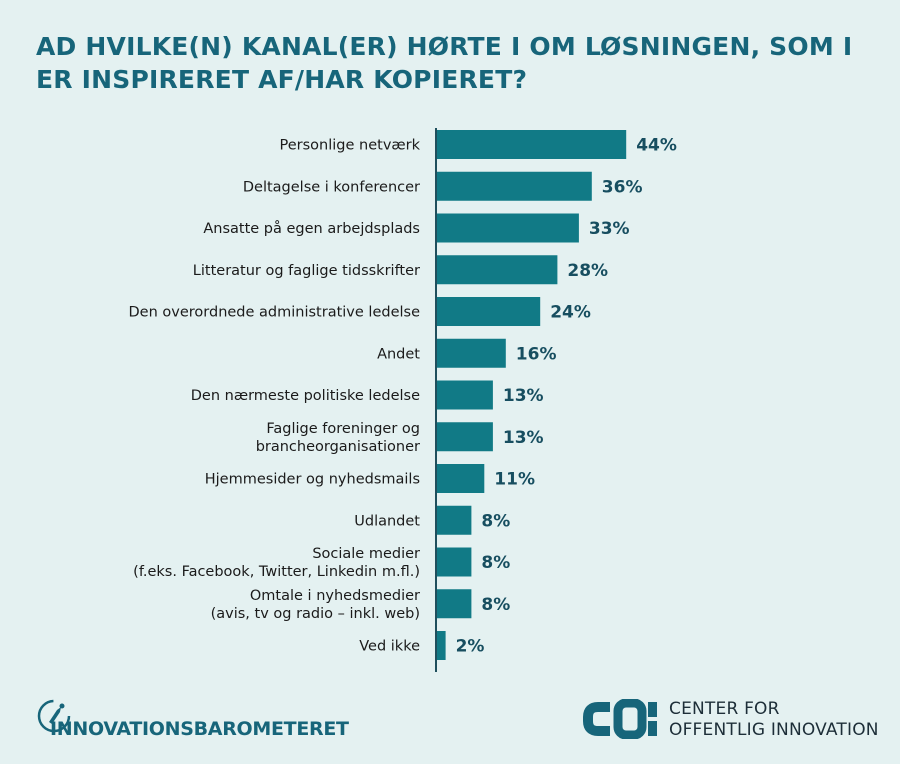 The height and width of the screenshot is (764, 900). Describe the element at coordinates (570, 313) in the screenshot. I see `value-label: 24%` at that location.